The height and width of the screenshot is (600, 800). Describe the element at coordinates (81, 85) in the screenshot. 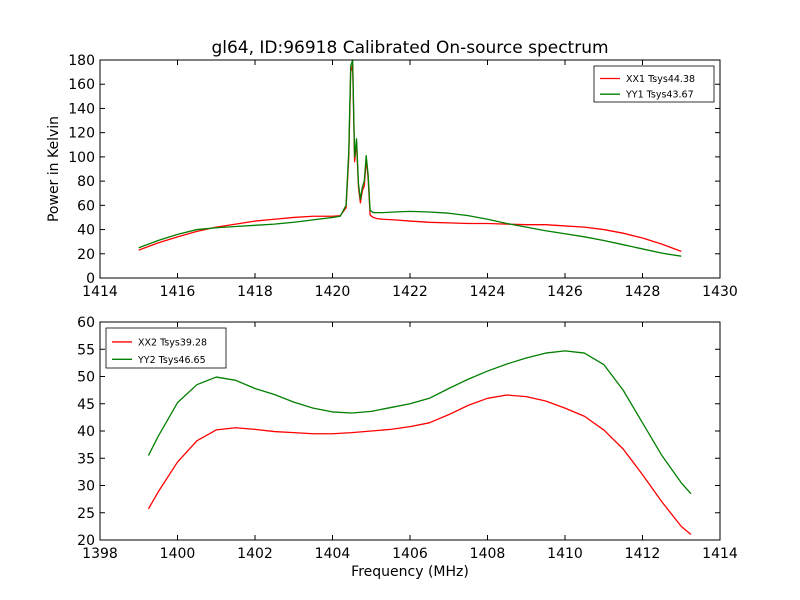

I see `y-tick-label: 160` at that location.